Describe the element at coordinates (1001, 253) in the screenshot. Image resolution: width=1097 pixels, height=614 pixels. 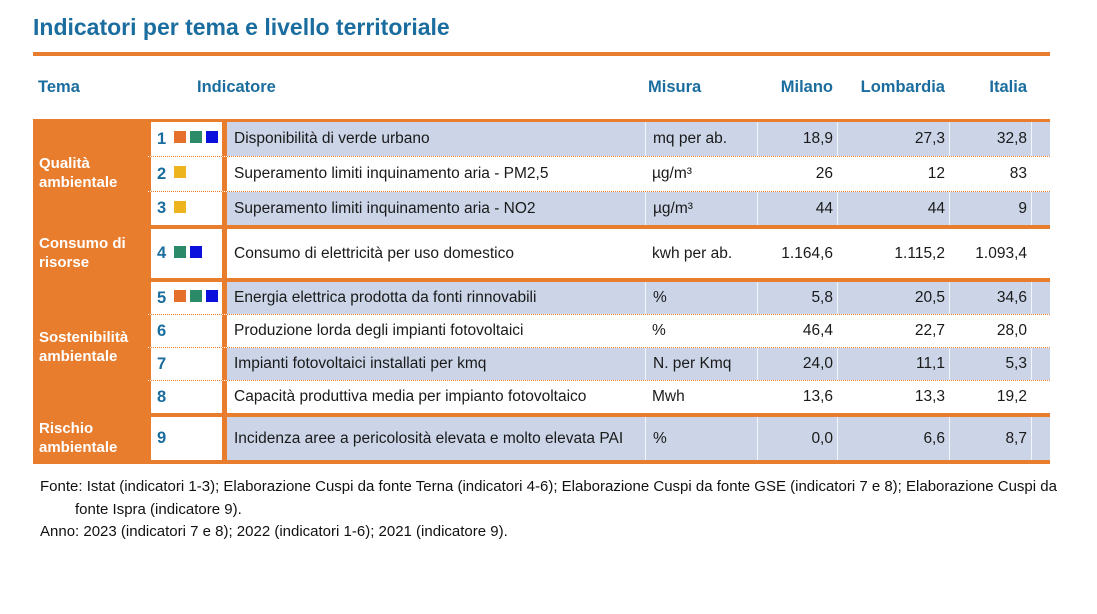
I see `value-italia: 1.093,4` at that location.